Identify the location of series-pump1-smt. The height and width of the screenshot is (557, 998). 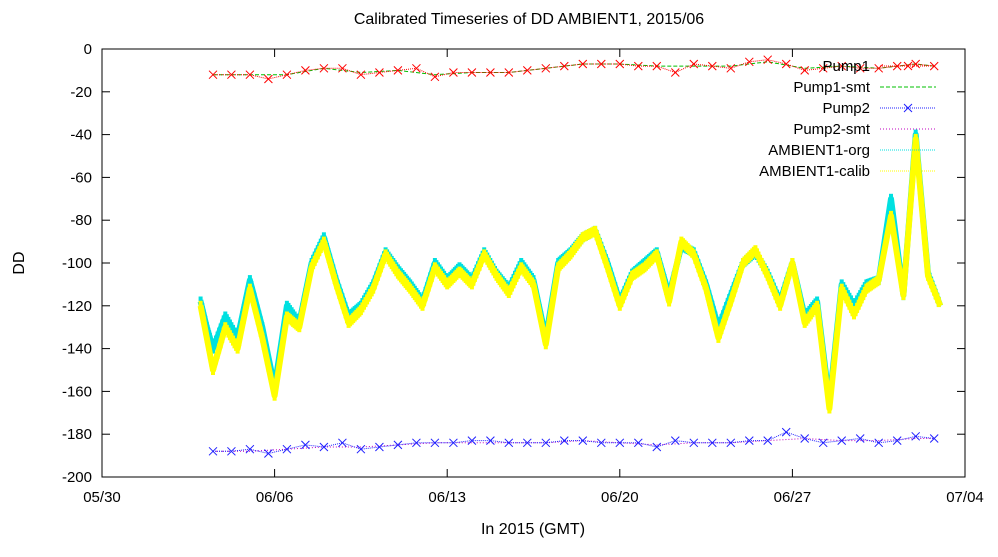
(574, 68).